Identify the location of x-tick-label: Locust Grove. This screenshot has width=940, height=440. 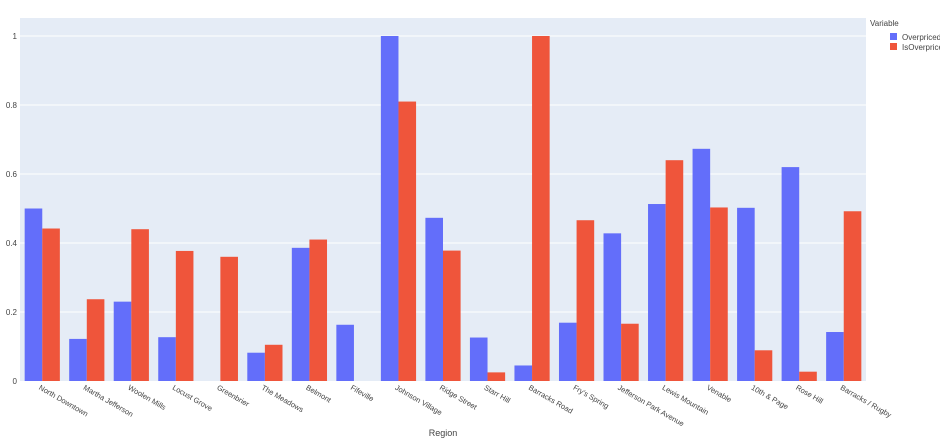
(192, 398).